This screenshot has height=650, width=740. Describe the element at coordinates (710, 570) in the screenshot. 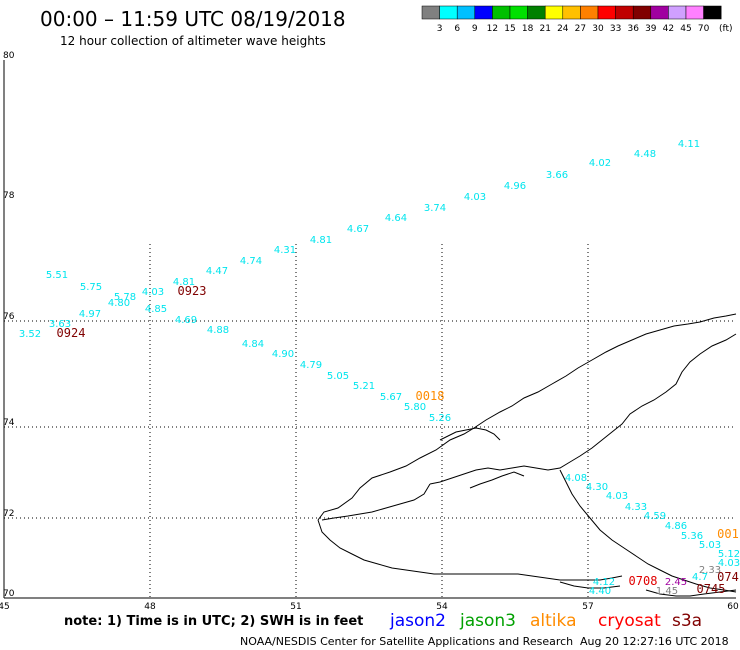

I see `wave-height-value: 2.33` at that location.